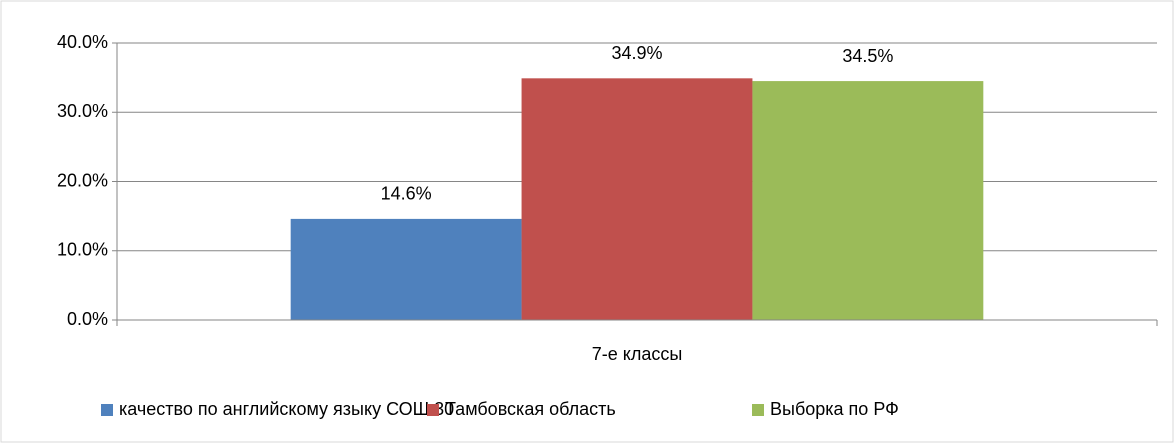 This screenshot has width=1175, height=444. Describe the element at coordinates (286, 409) in the screenshot. I see `legend-label: качество по английскому языку СОШ 30` at that location.